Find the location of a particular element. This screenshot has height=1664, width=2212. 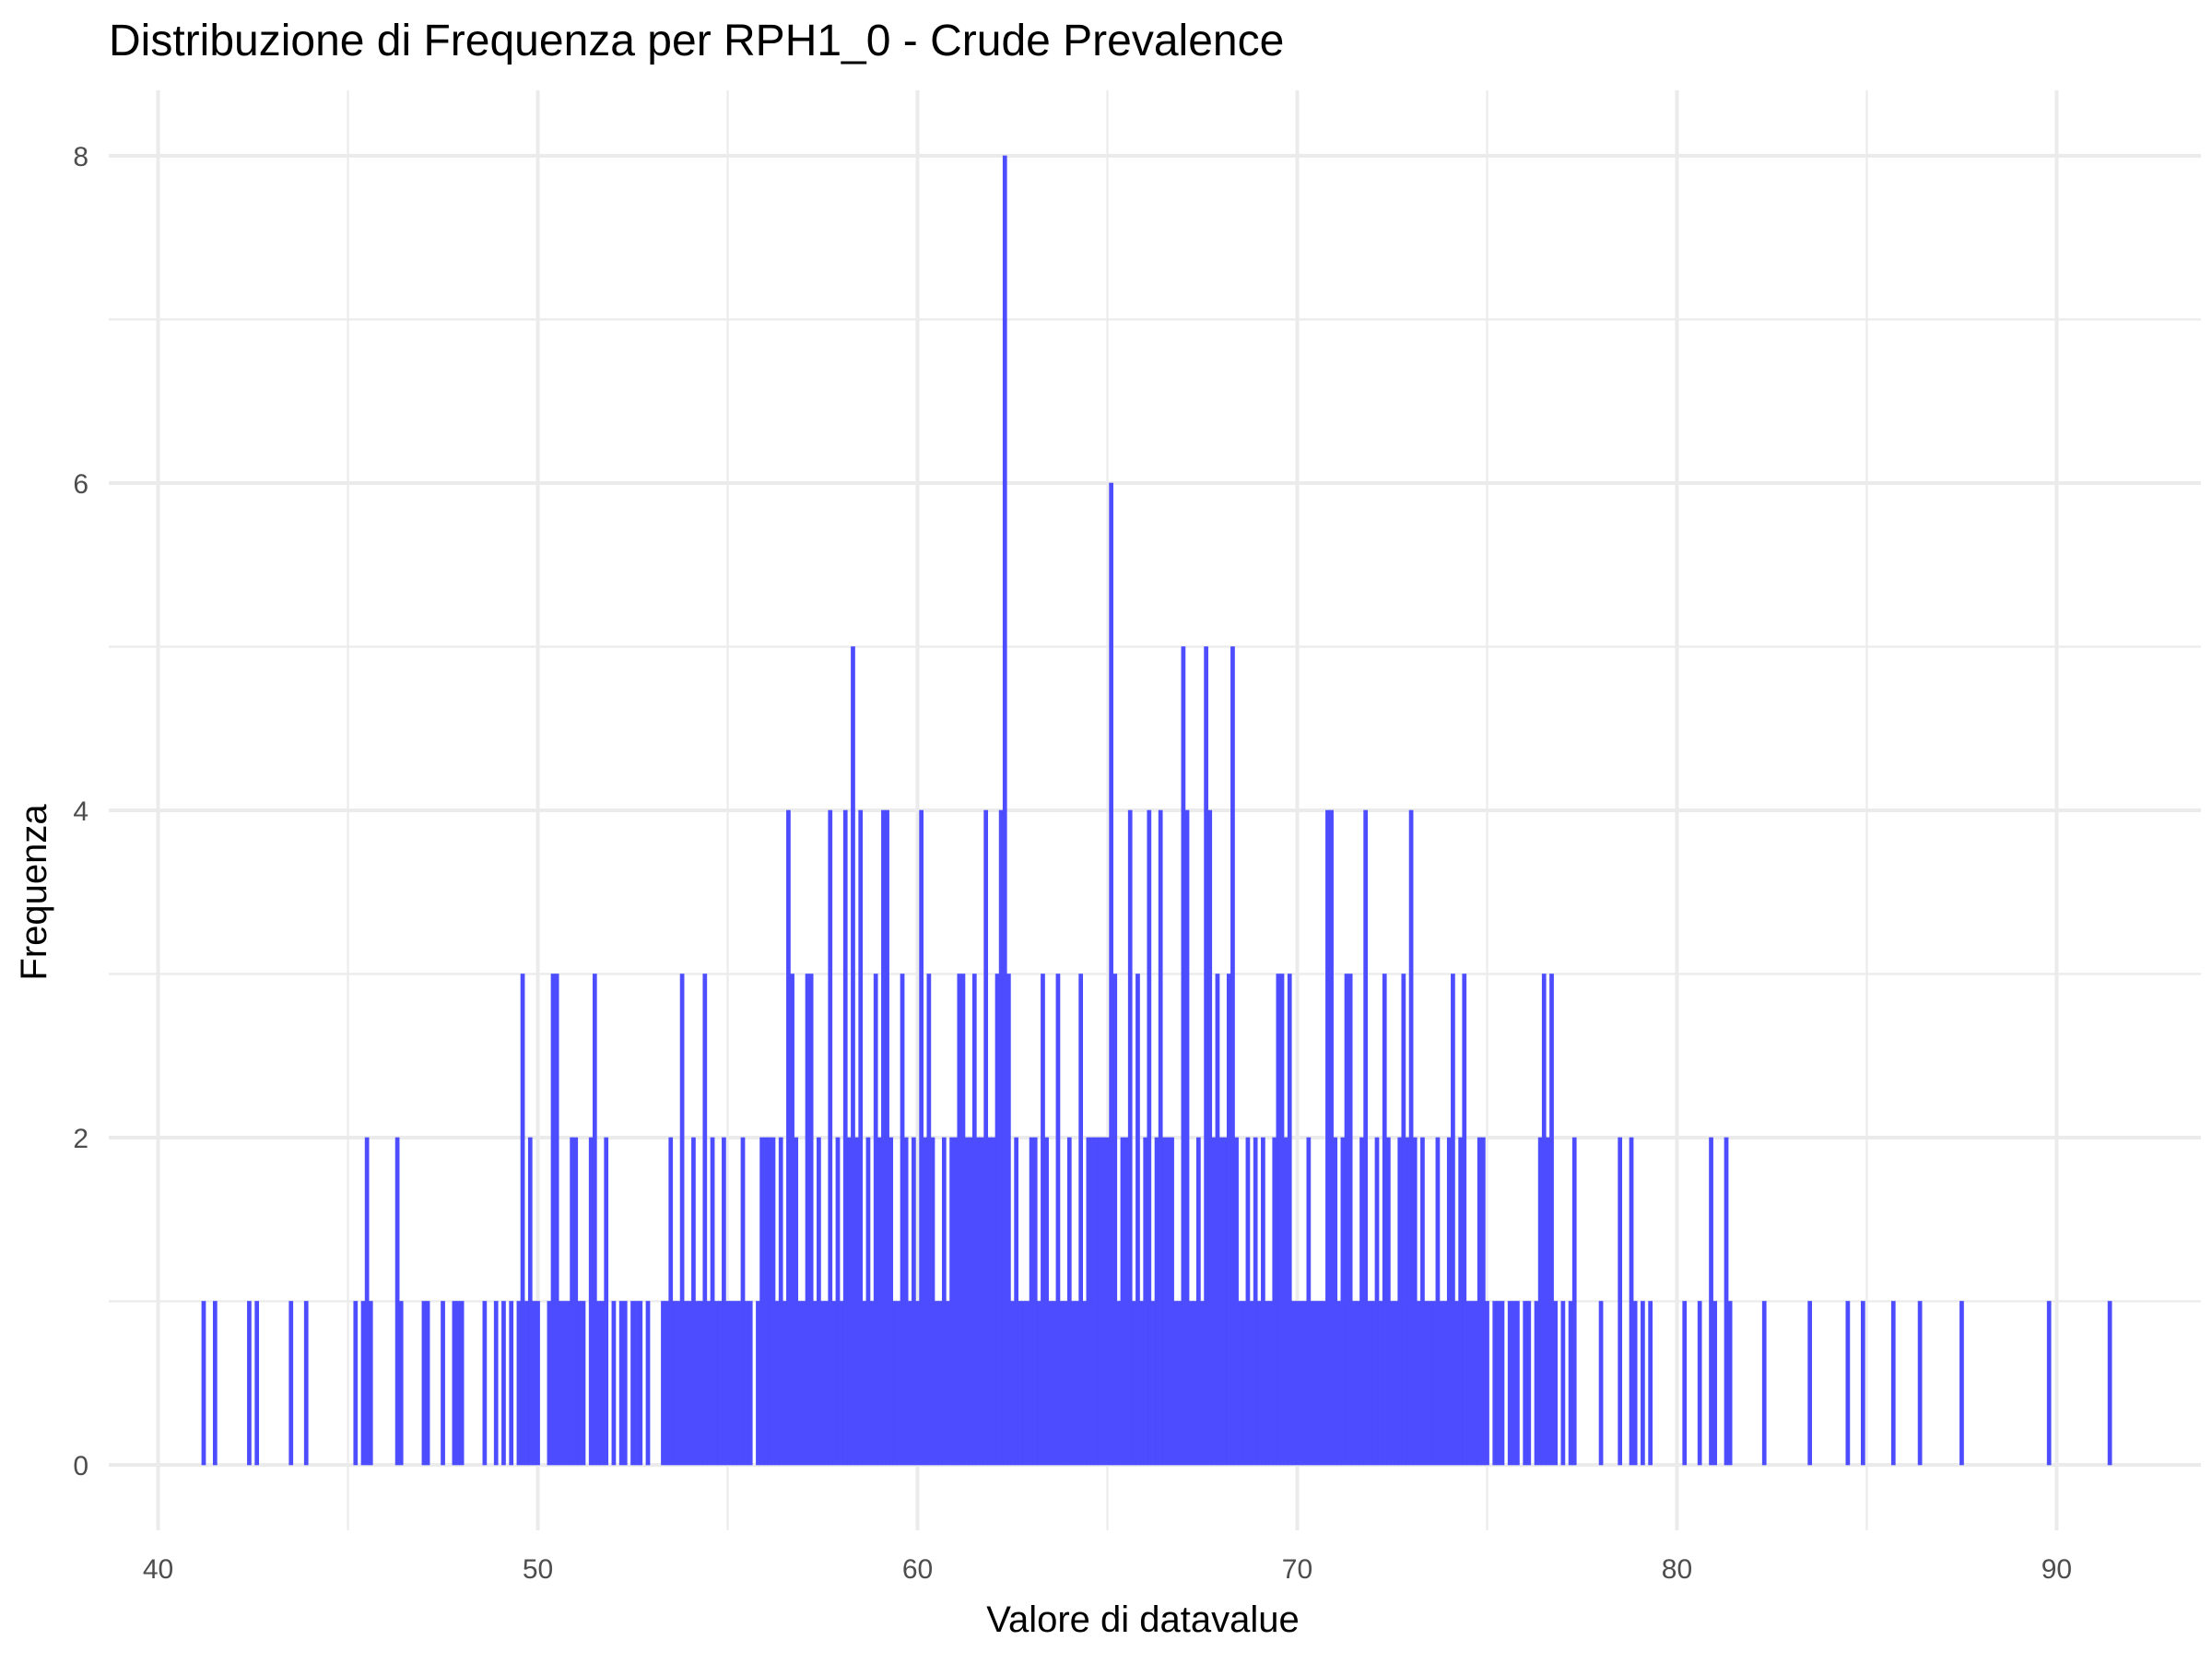

y-tick-label: 8 is located at coordinates (80, 157).